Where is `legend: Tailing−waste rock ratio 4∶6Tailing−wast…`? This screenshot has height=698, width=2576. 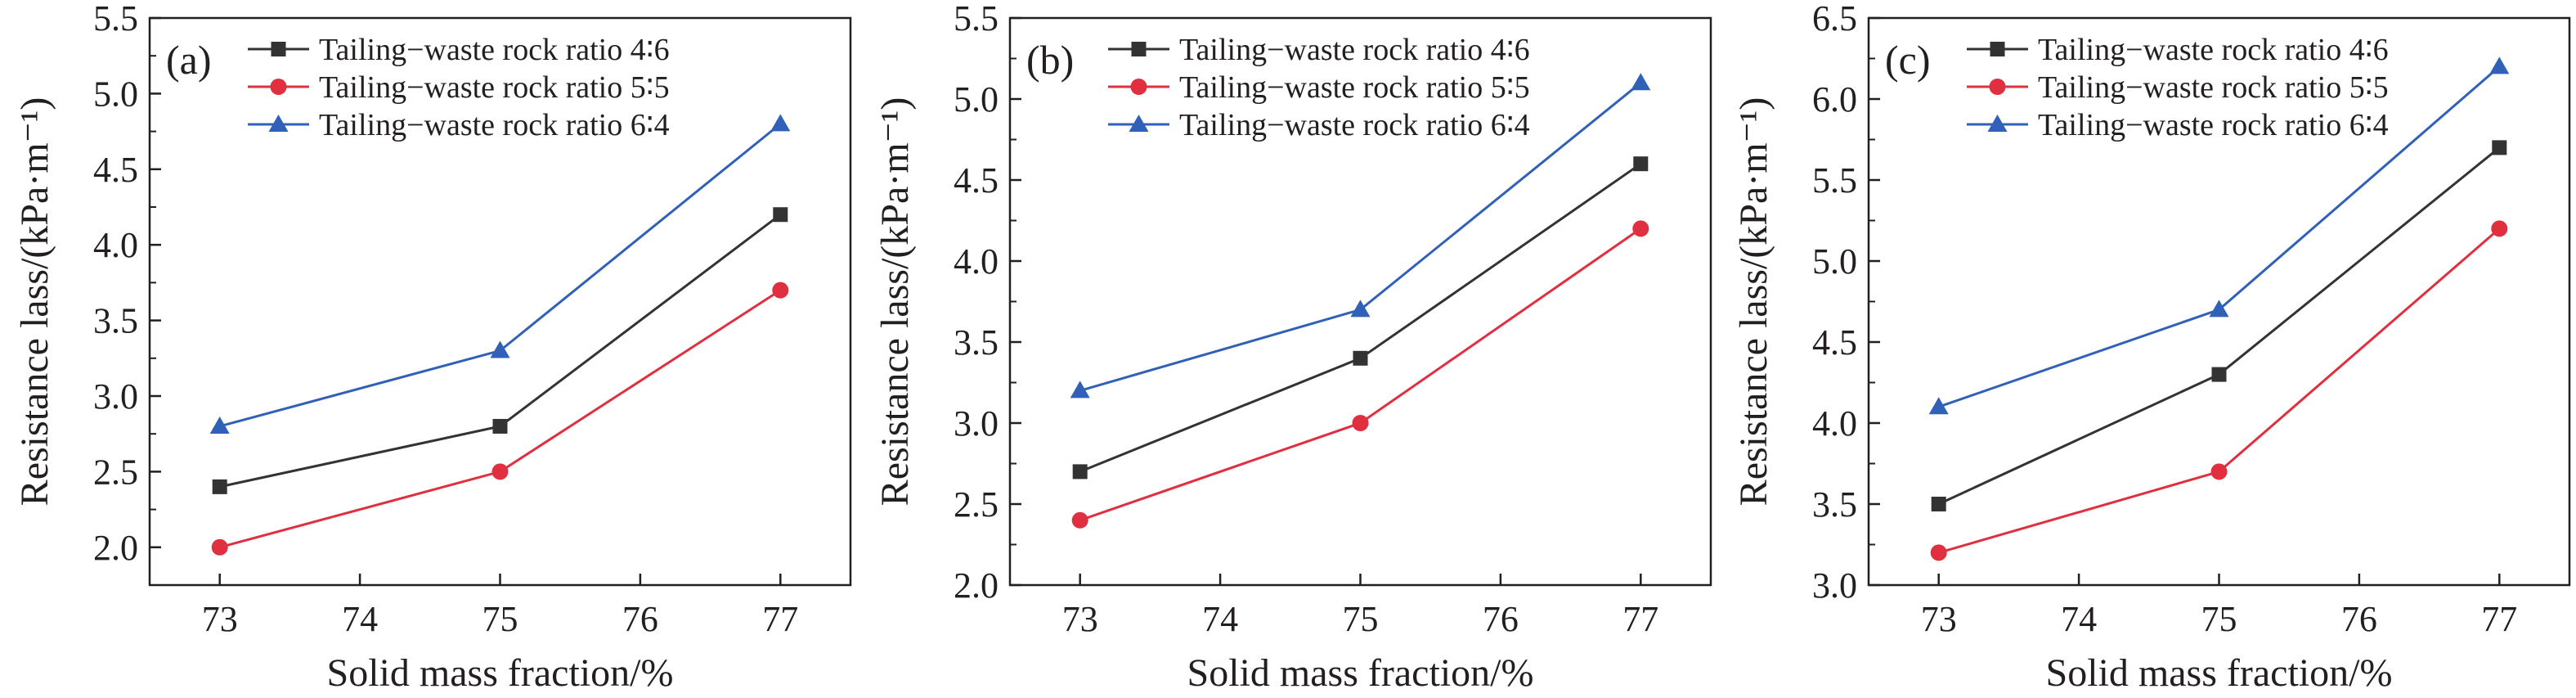
legend: Tailing−waste rock ratio 4∶6Tailing−wast… is located at coordinates (459, 87).